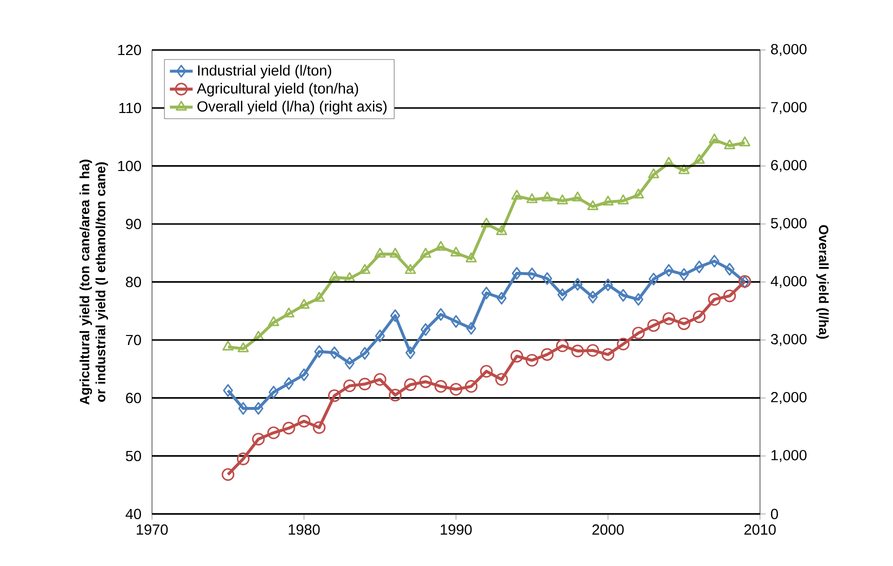 The width and height of the screenshot is (893, 566). I want to click on y2-tick-label: 6,000, so click(789, 166).